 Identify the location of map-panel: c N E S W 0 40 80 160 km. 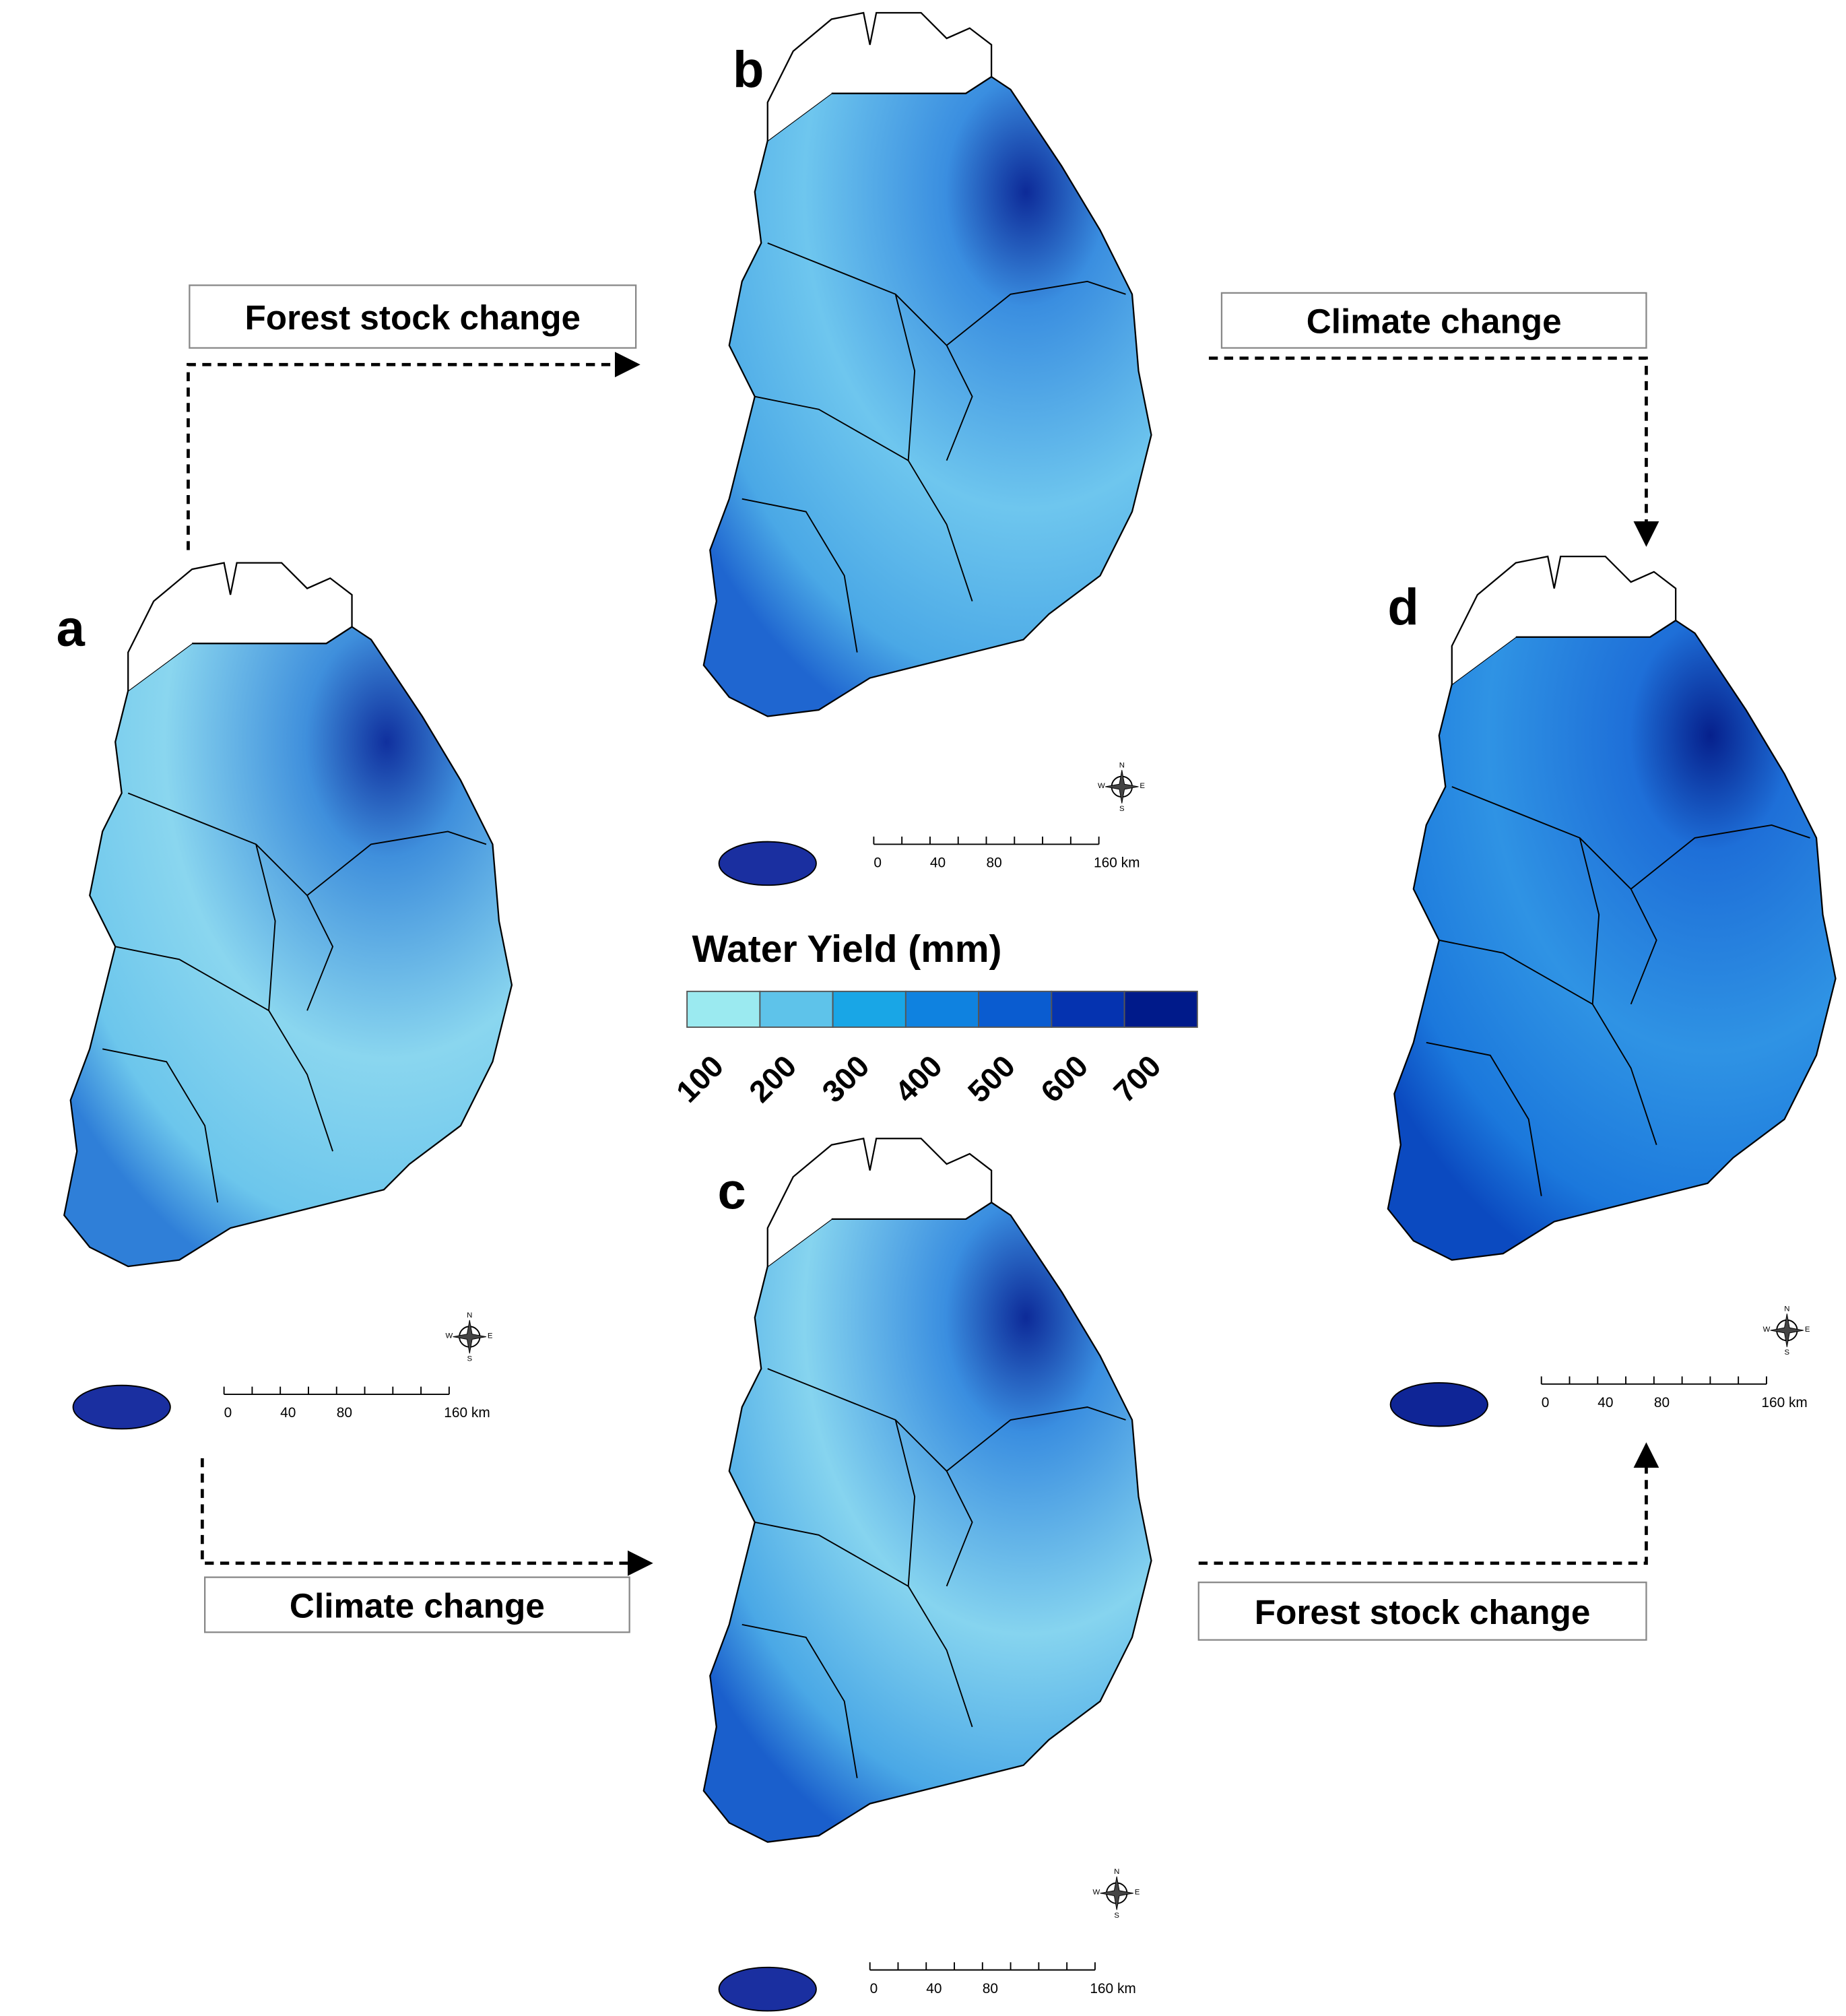
(927, 1575).